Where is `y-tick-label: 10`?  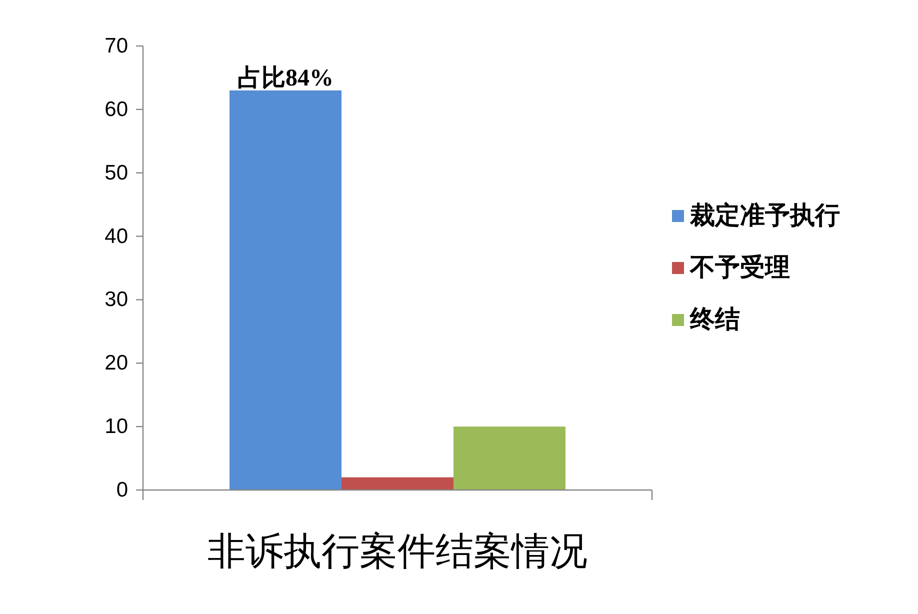
y-tick-label: 10 is located at coordinates (116, 426).